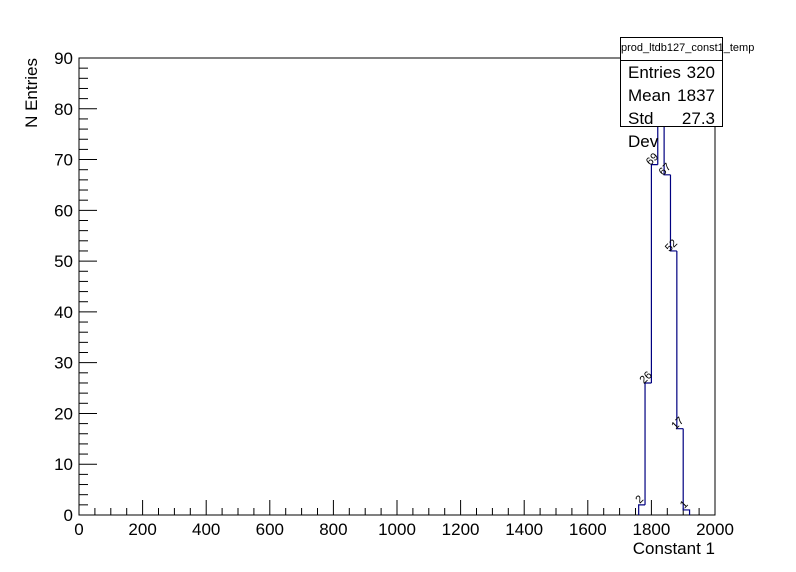 The image size is (796, 572). I want to click on x-tick-label: 1200, so click(461, 529).